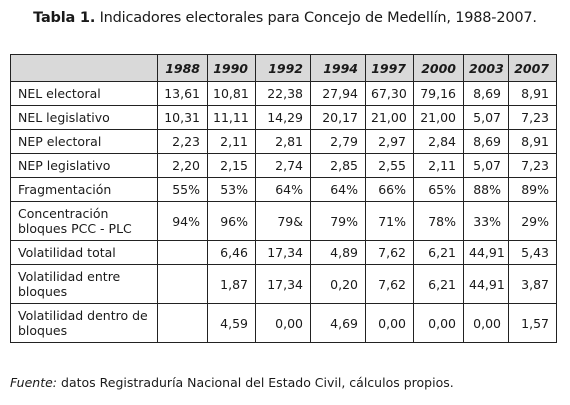 This screenshot has height=405, width=570. Describe the element at coordinates (182, 165) in the screenshot. I see `table-cell: 2,20` at that location.